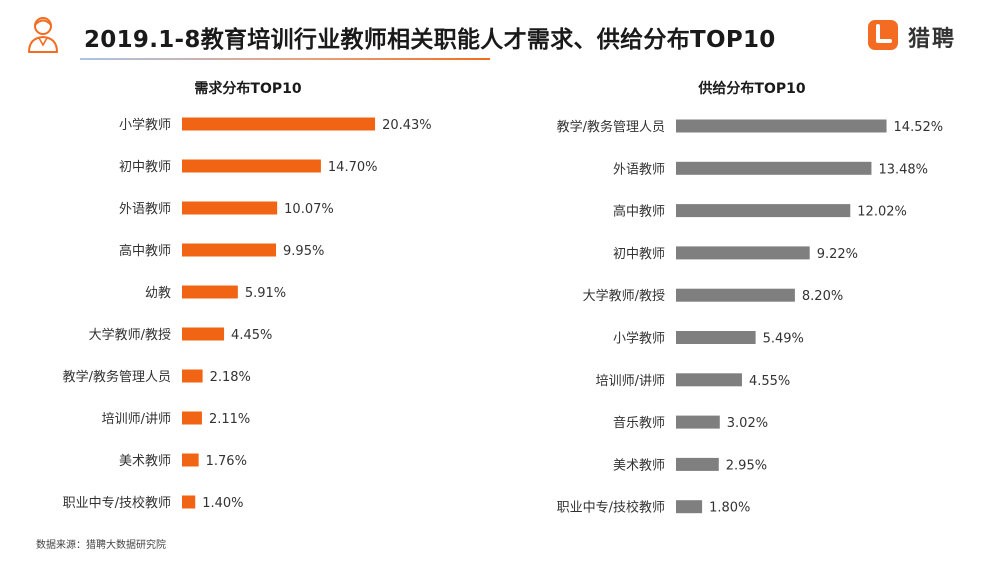  What do you see at coordinates (611, 508) in the screenshot?
I see `supply-category-label: 职业中专/技校教师` at bounding box center [611, 508].